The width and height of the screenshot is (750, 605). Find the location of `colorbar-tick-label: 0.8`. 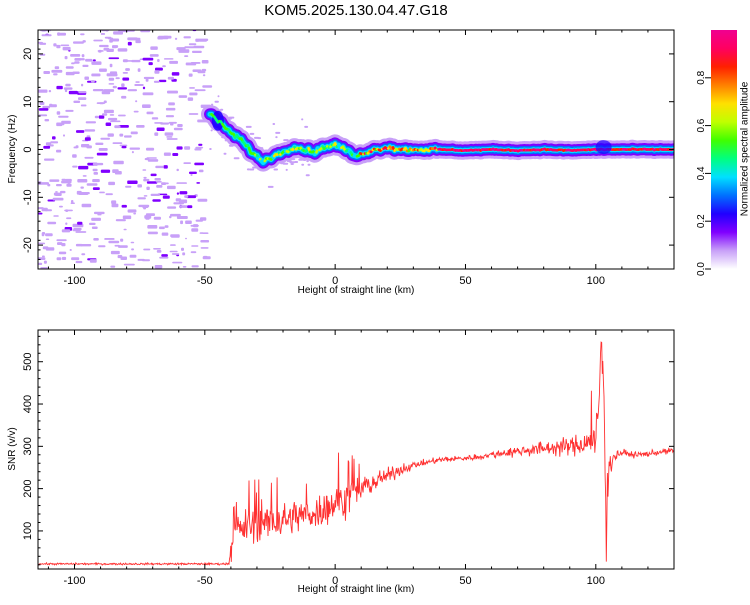

colorbar-tick-label: 0.8 is located at coordinates (701, 77).